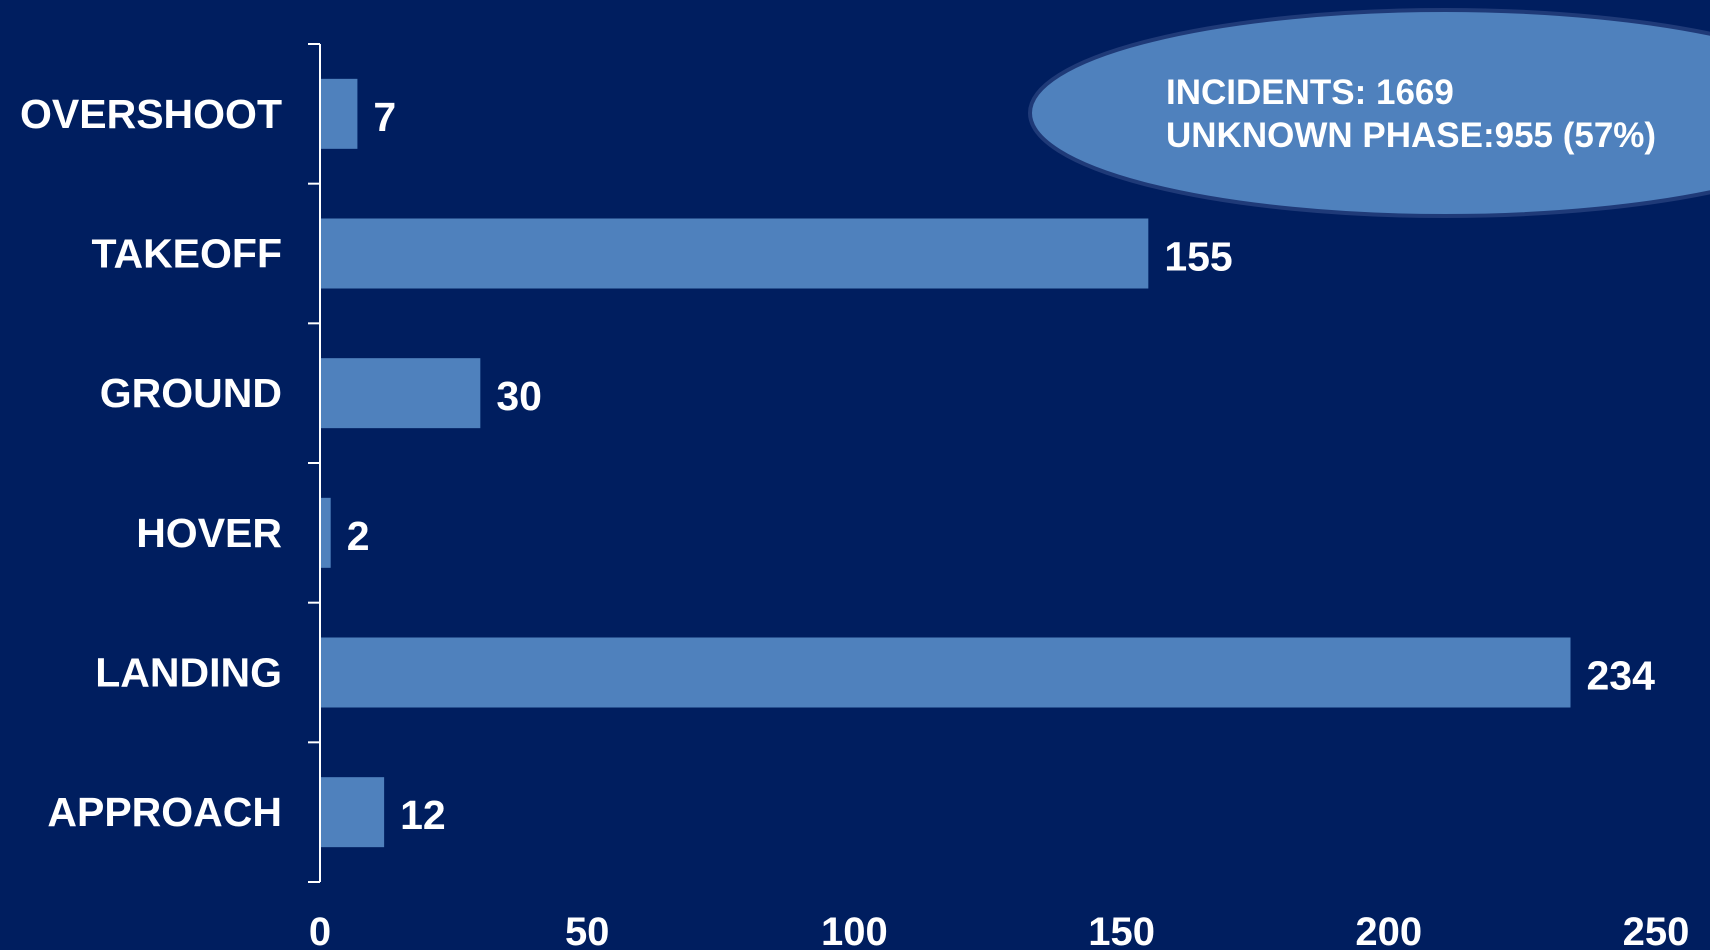 This screenshot has height=950, width=1710. What do you see at coordinates (314, 463) in the screenshot?
I see `axis-layer` at bounding box center [314, 463].